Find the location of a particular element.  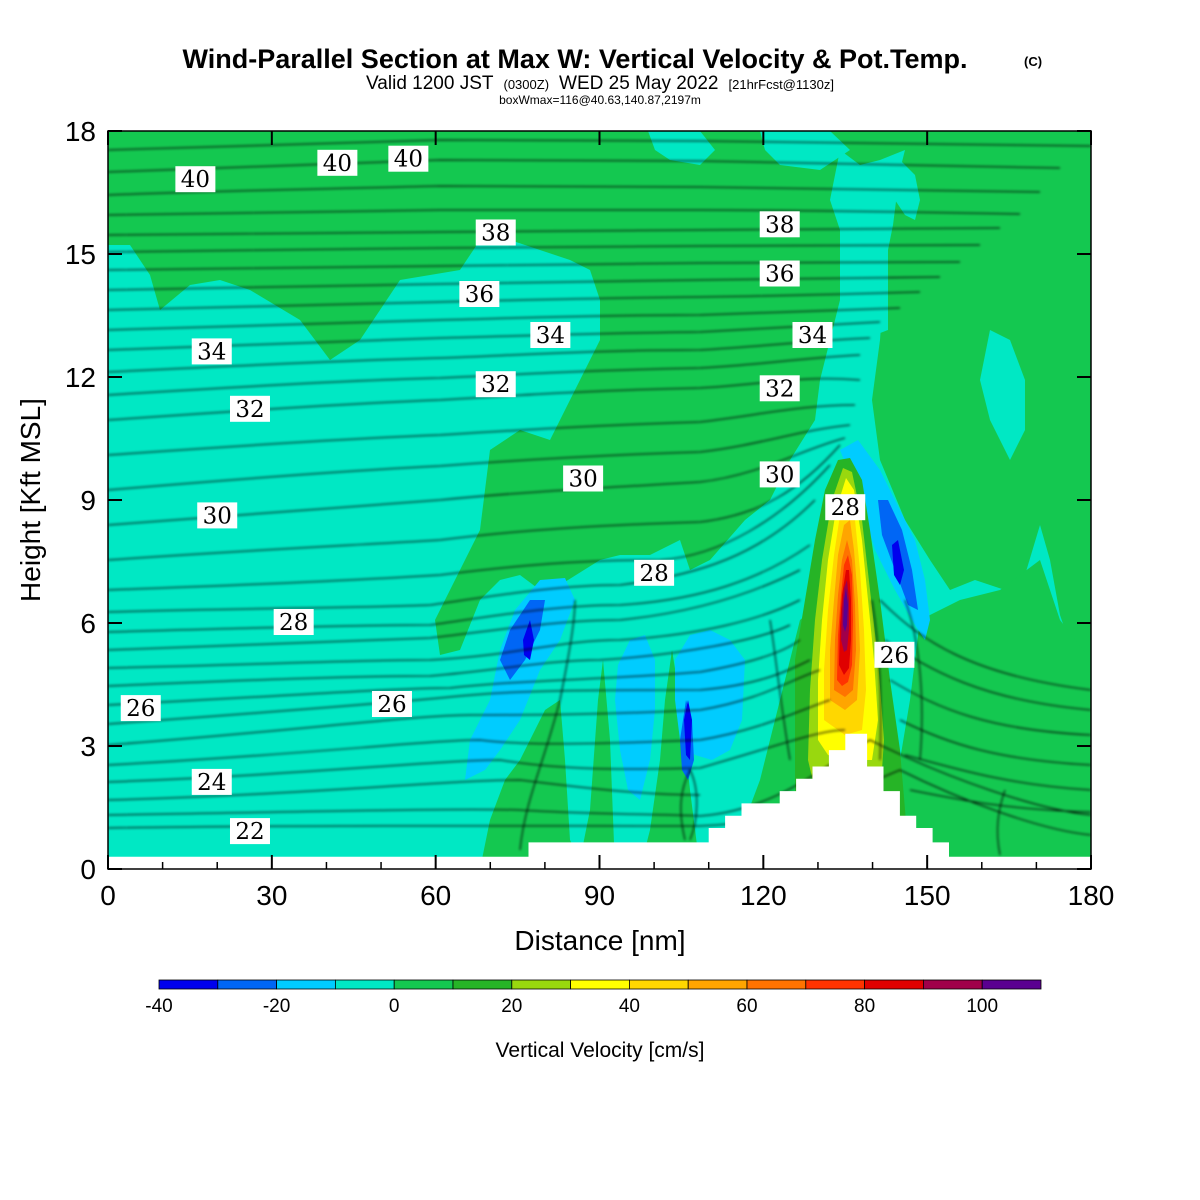

field-moderate-down-left is located at coordinates (520, 679).